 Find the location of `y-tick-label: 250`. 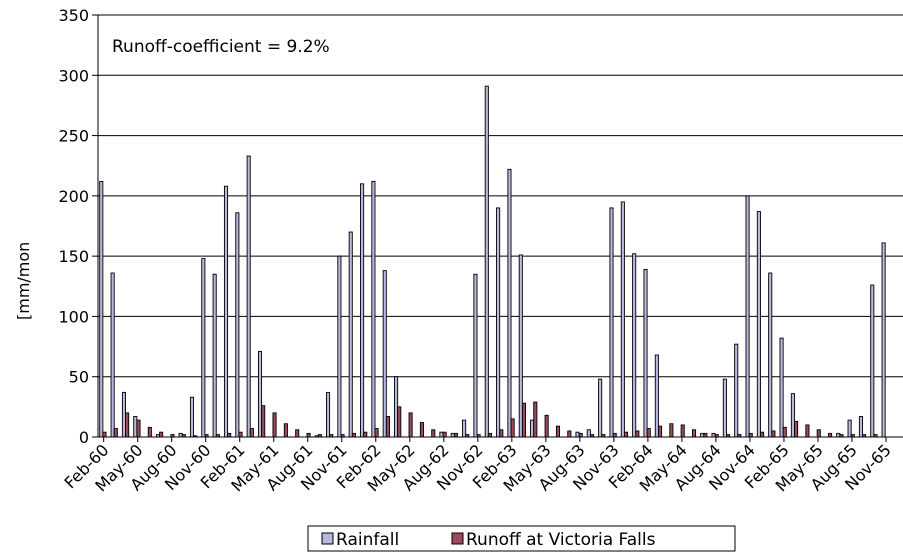

y-tick-label: 250 is located at coordinates (73, 136).